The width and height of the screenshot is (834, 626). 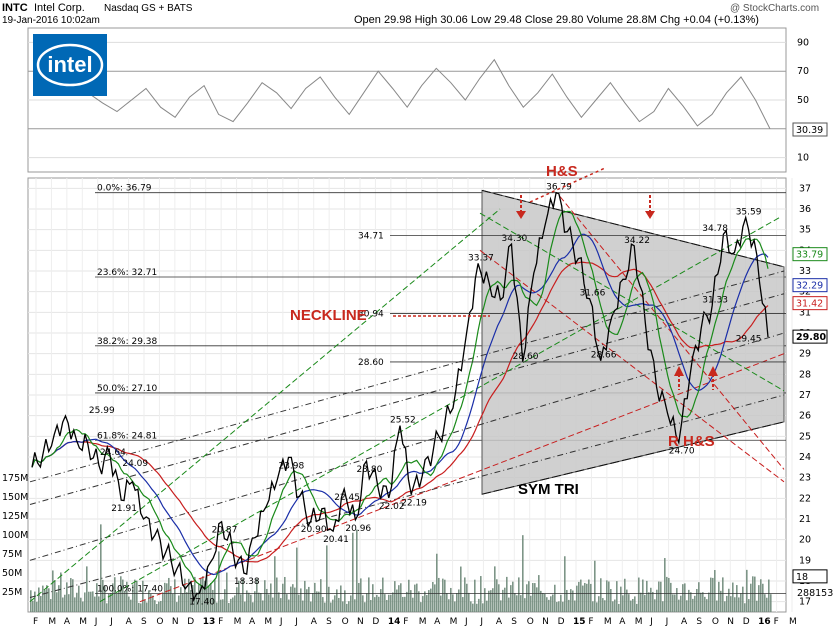 I want to click on time-tick-label: S, so click(x=329, y=621).